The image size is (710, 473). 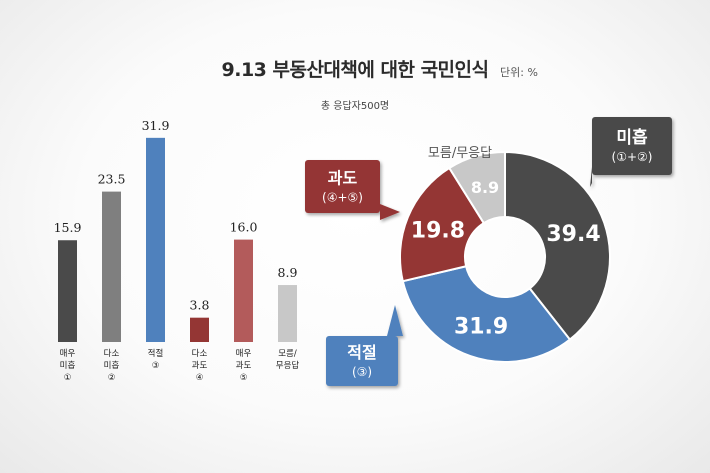 I want to click on bar-value-label-3: 31.9, so click(x=156, y=125).